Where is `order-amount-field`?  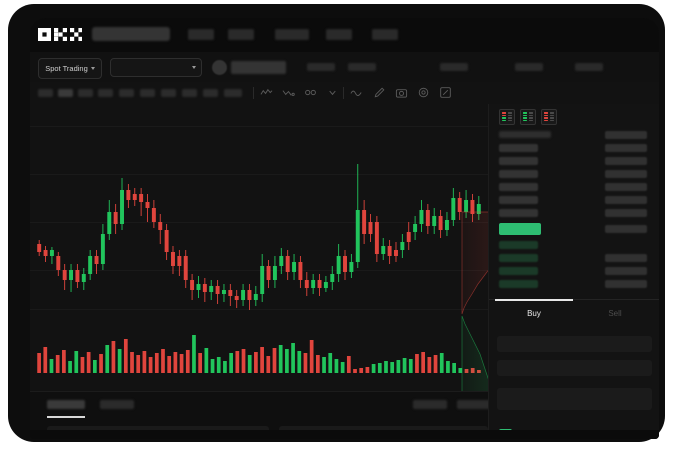 order-amount-field is located at coordinates (574, 368).